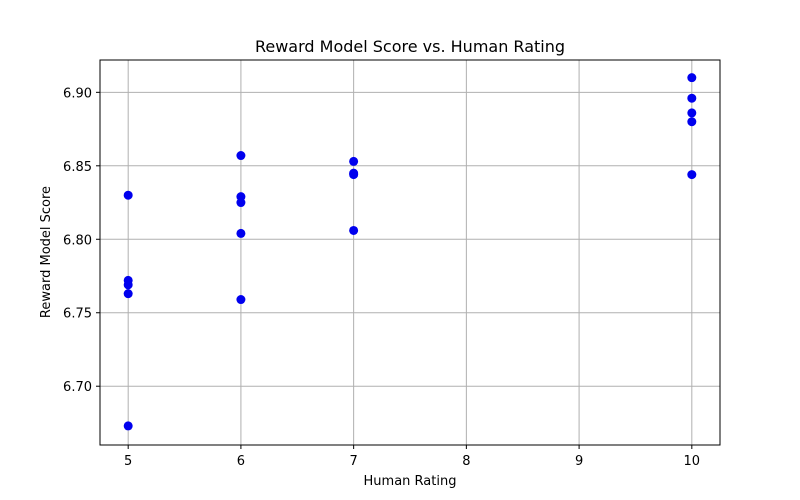  Describe the element at coordinates (77, 167) in the screenshot. I see `y-tick-label: 6.85` at that location.